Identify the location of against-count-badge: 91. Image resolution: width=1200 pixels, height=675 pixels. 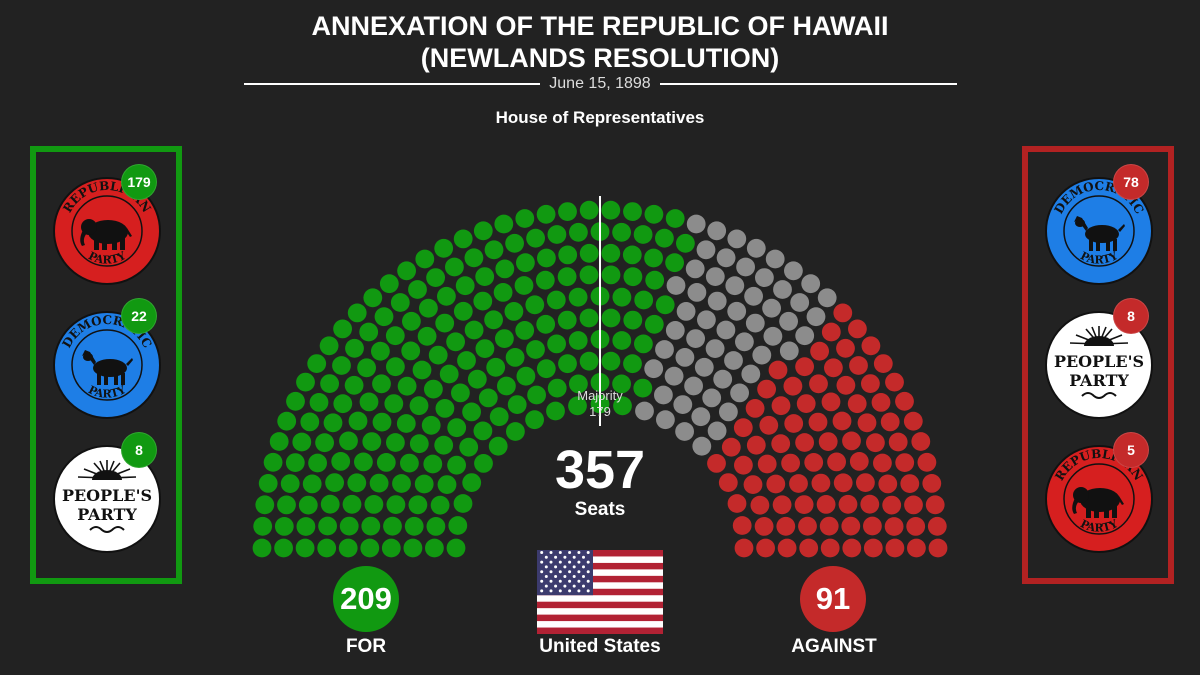
(833, 599).